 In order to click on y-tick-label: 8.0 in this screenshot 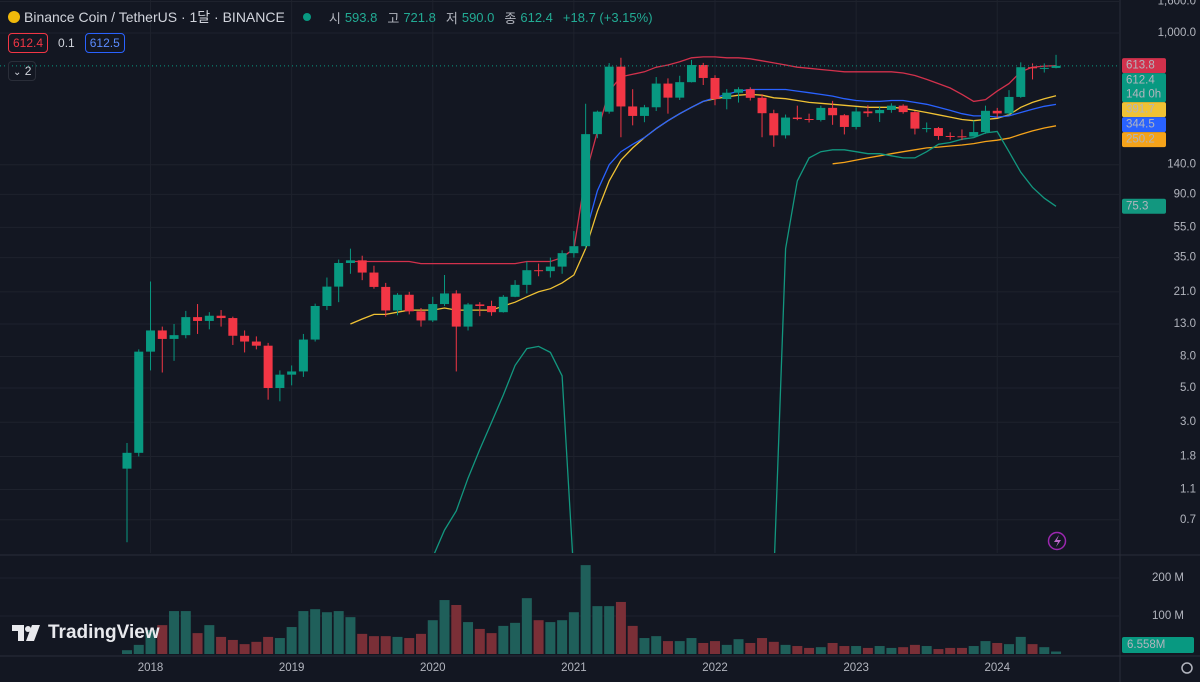, I will do `click(1188, 357)`.